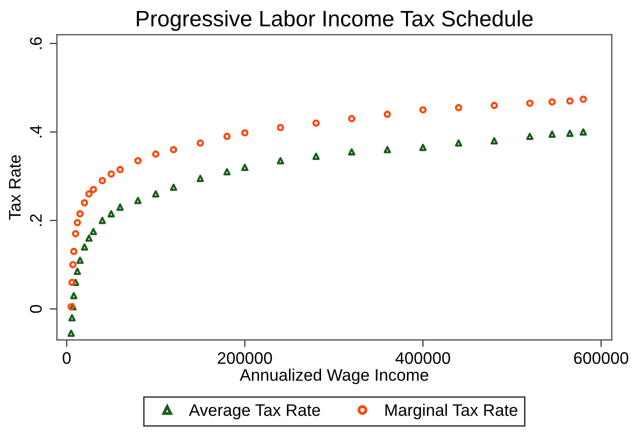 The height and width of the screenshot is (433, 632). What do you see at coordinates (36, 308) in the screenshot?
I see `y-tick-label: 0` at bounding box center [36, 308].